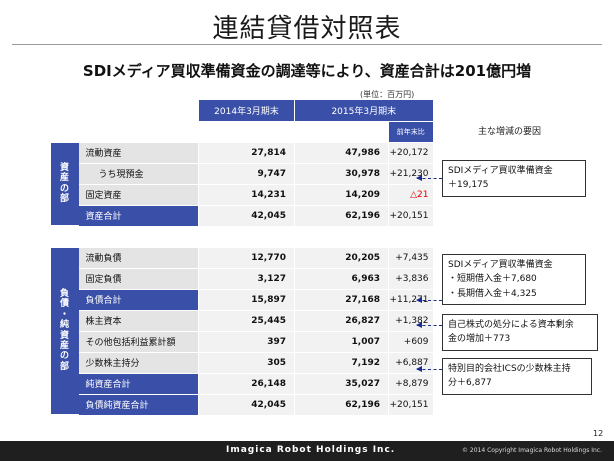  Describe the element at coordinates (246, 111) in the screenshot. I see `column-header-2014: 2014年3月期末` at that location.